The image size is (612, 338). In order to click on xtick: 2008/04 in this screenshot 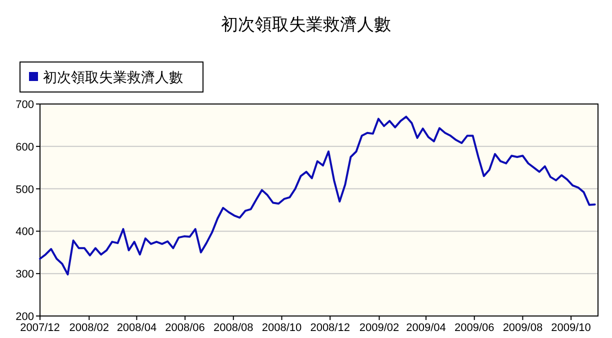, I will do `click(136, 328)`.